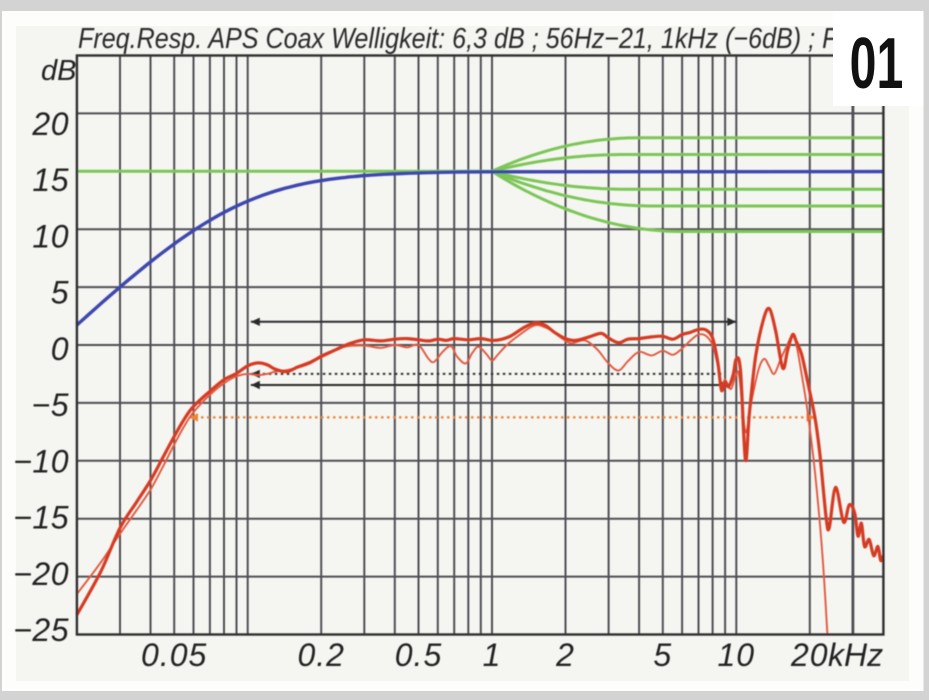  What do you see at coordinates (41, 461) in the screenshot?
I see `svg-text: −10` at bounding box center [41, 461].